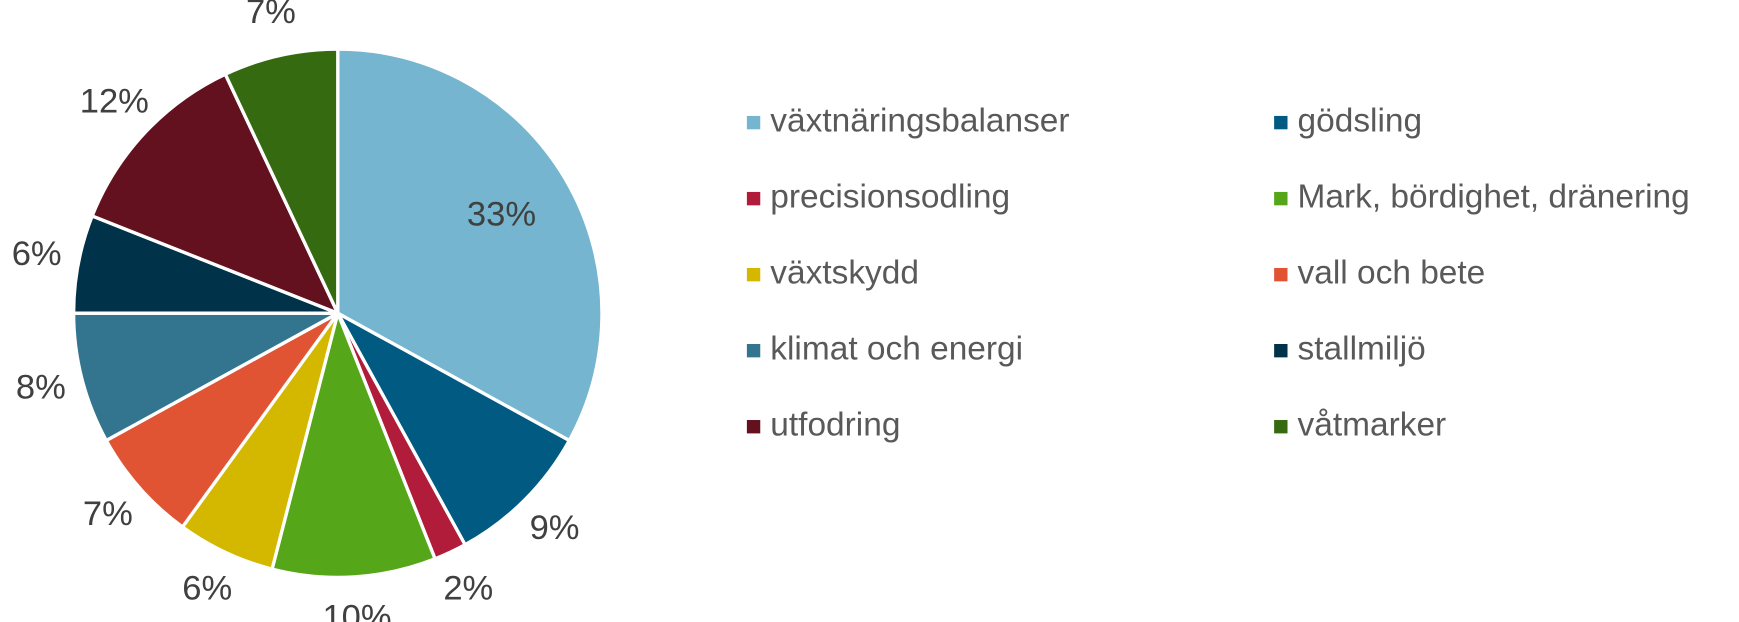  Describe the element at coordinates (501, 215) in the screenshot. I see `data-label: 33%` at that location.